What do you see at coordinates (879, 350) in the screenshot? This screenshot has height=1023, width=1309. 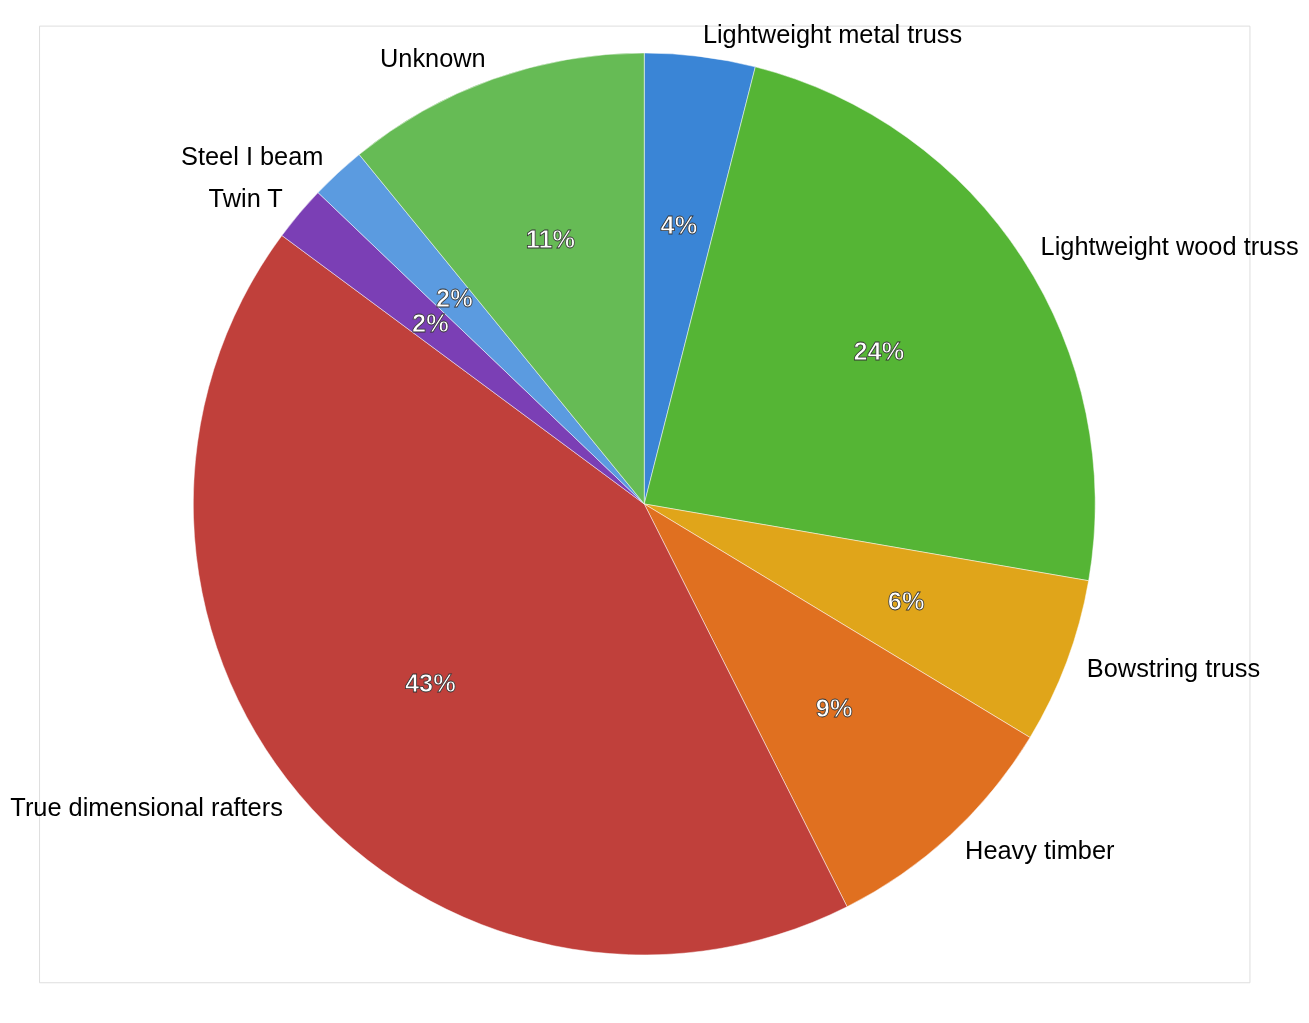 I see `data-label: 24%` at bounding box center [879, 350].